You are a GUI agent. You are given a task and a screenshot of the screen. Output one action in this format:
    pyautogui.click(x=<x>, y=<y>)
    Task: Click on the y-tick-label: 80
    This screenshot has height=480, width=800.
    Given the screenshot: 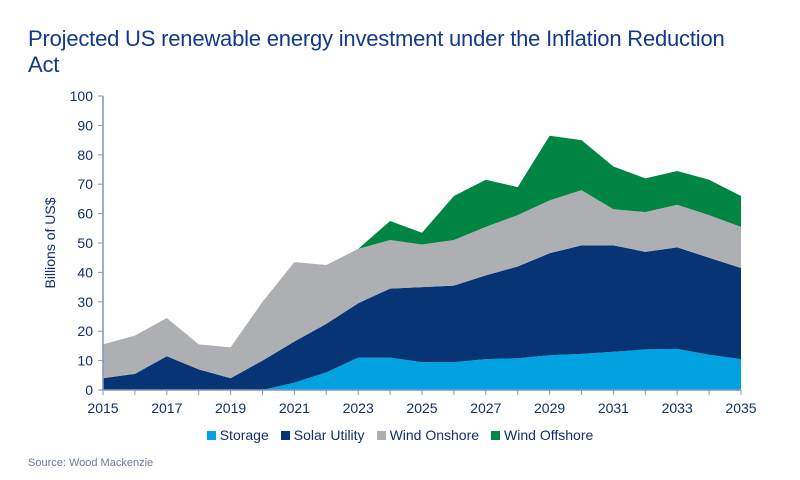 What is the action you would take?
    pyautogui.click(x=85, y=155)
    